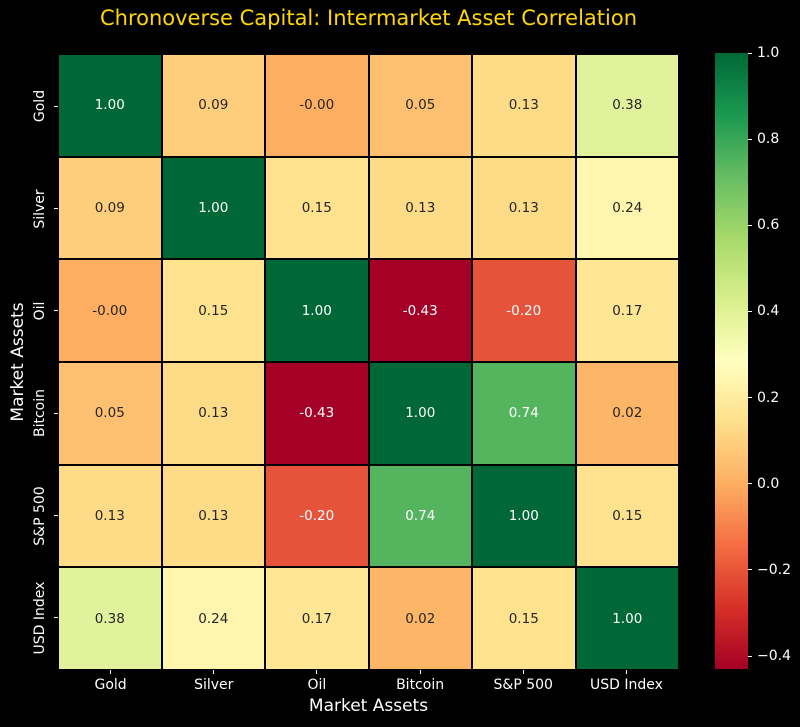 The height and width of the screenshot is (727, 800). I want to click on y-tick-label: Oil, so click(40, 311).